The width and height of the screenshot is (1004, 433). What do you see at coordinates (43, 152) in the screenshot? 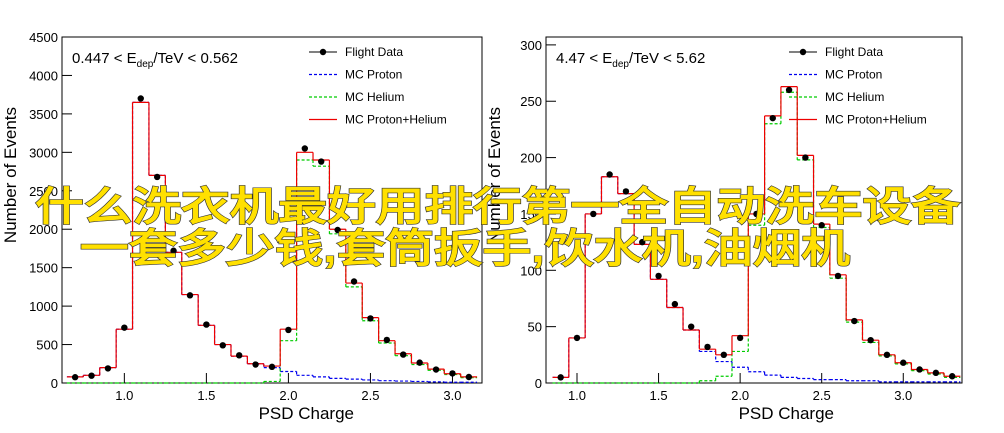
I see `y-tick-label: 3000` at bounding box center [43, 152].